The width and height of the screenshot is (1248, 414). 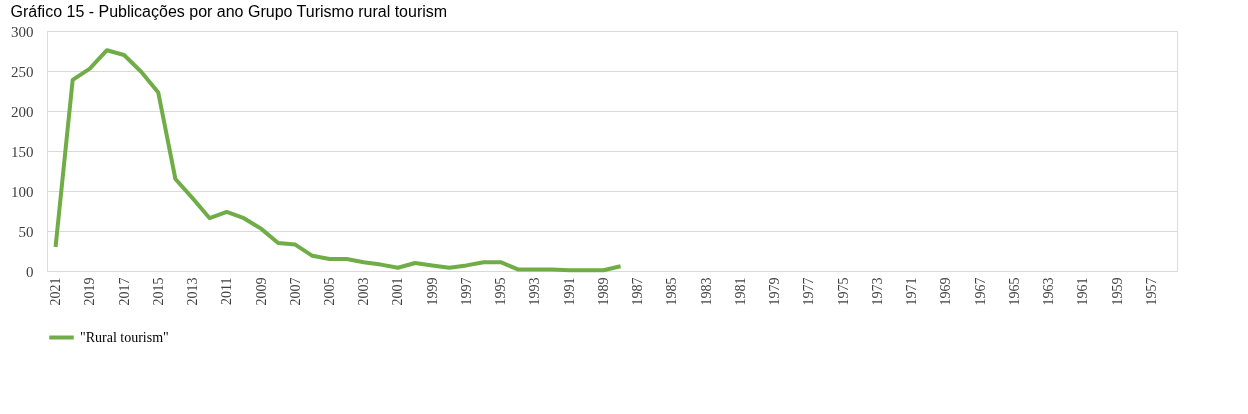 What do you see at coordinates (877, 291) in the screenshot?
I see `x-tick-label: 1973` at bounding box center [877, 291].